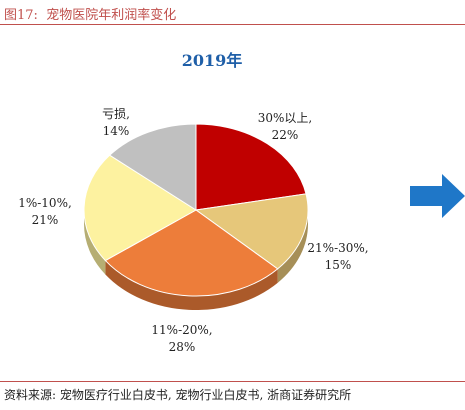  I want to click on source-note: 资料来源: 宠物医疗行业白皮书, 宠物行业白皮书, 浙商证券研究所, so click(178, 395).